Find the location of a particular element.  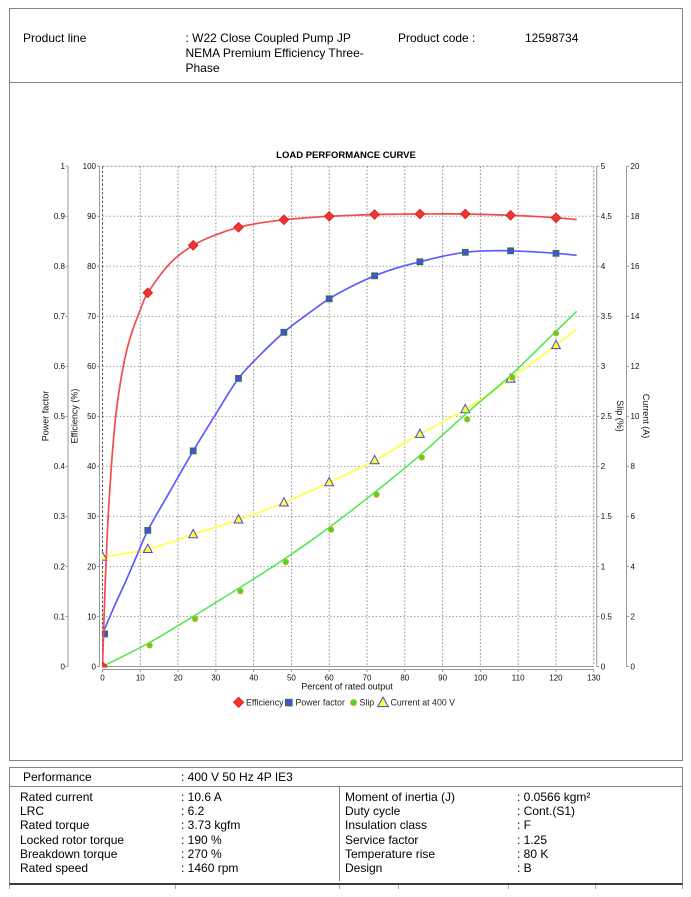

svg-text: 110 is located at coordinates (518, 678).